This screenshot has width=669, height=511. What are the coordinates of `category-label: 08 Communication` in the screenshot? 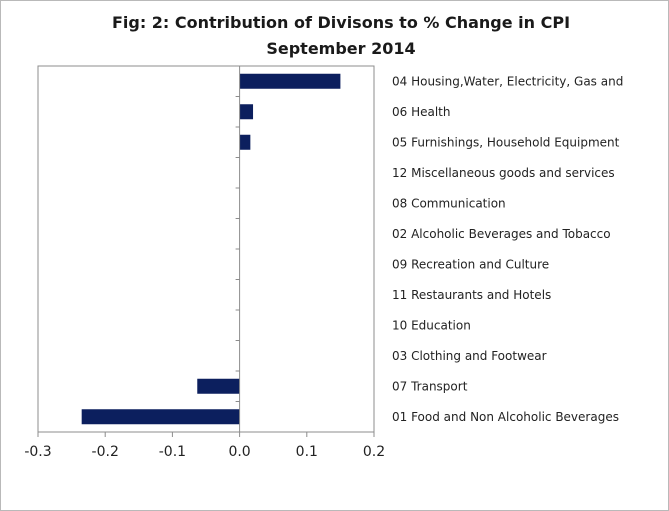 It's located at (449, 203).